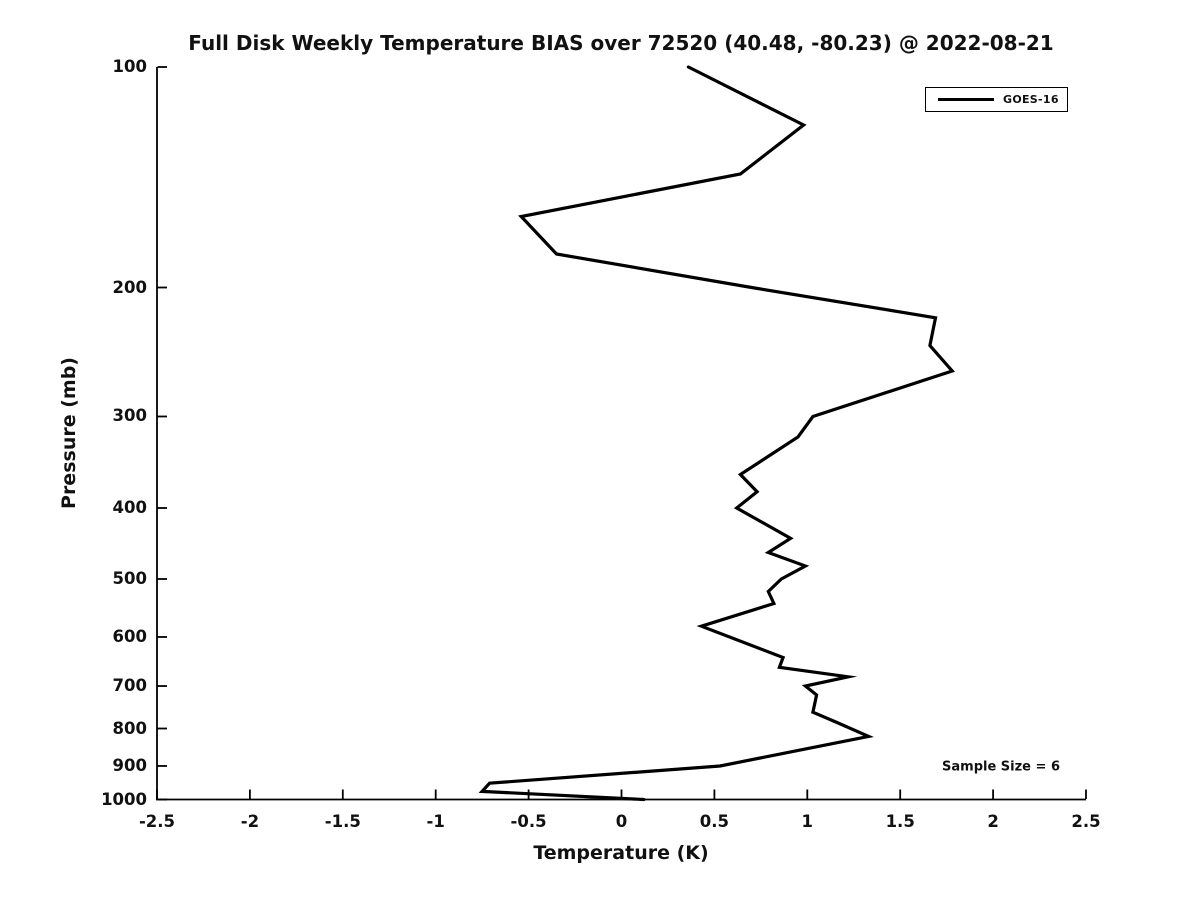 The image size is (1200, 900). Describe the element at coordinates (435, 821) in the screenshot. I see `x-tick-label: -1` at that location.